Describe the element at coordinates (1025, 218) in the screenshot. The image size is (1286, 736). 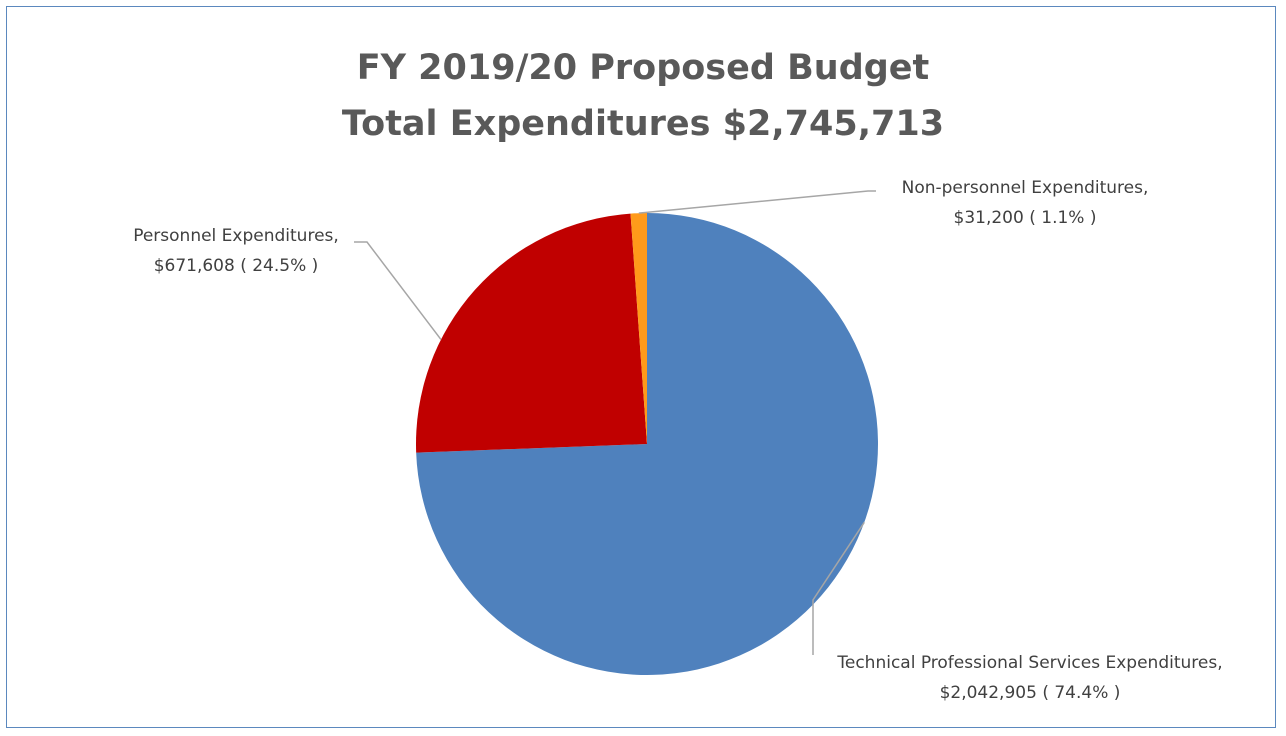
I see `slice-label-value-2: $31,200 ( 1.1% )` at that location.